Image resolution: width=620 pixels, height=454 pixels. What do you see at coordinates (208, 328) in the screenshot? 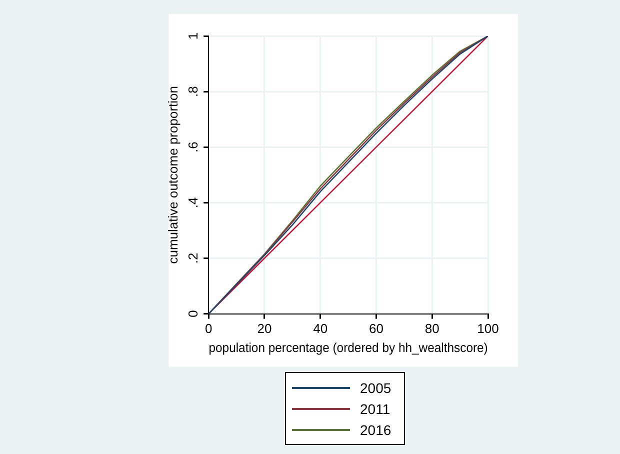
I see `x-tick-label: 0` at bounding box center [208, 328].